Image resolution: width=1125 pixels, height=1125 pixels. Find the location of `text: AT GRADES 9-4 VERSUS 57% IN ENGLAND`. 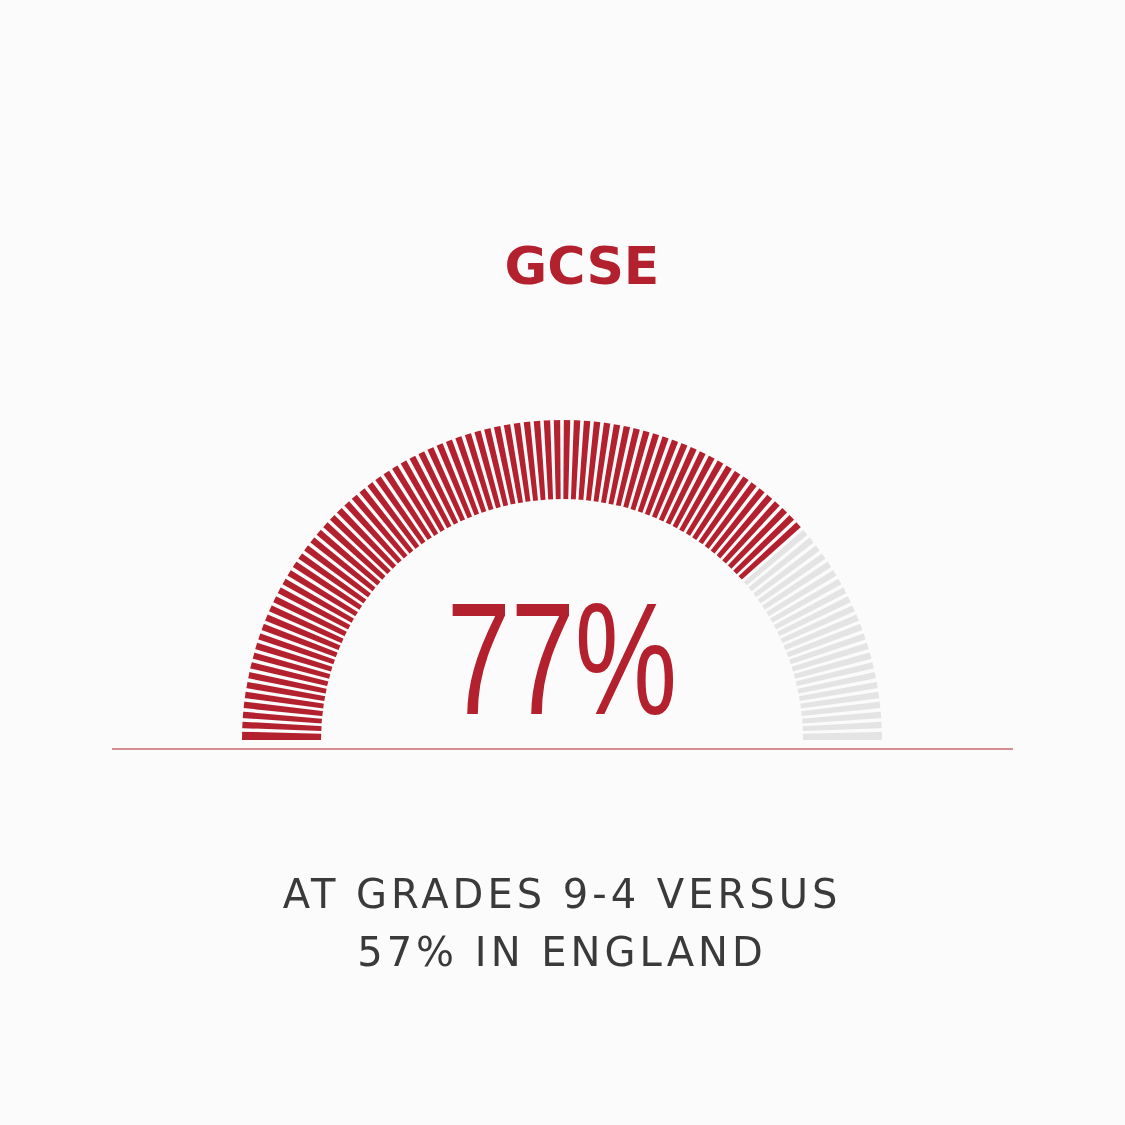

text: AT GRADES 9-4 VERSUS 57% IN ENGLAND is located at coordinates (562, 923).